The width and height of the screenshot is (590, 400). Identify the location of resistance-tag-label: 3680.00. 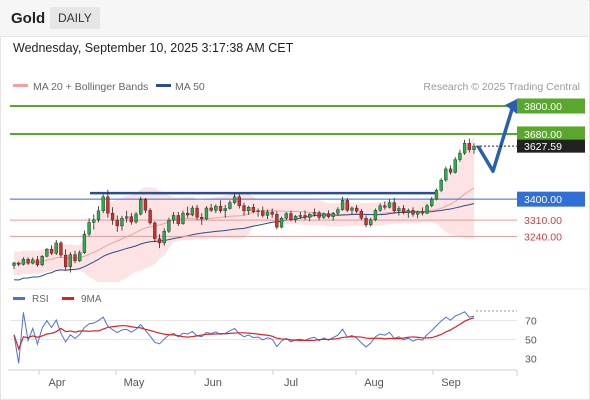
(543, 135).